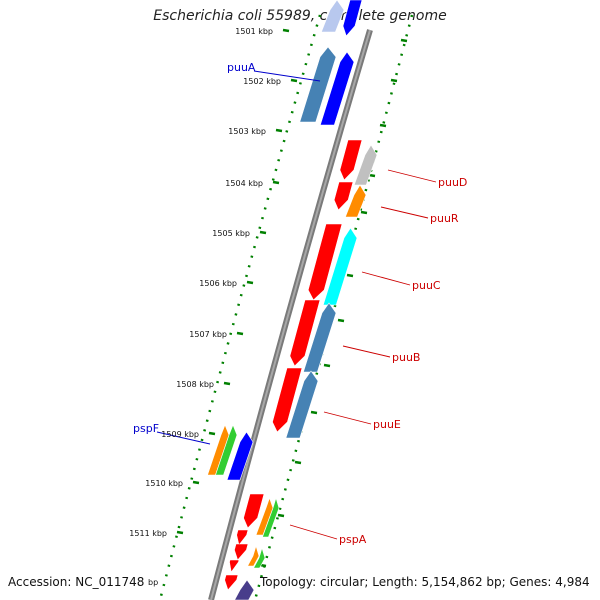  What do you see at coordinates (300, 16) in the screenshot?
I see `map-title: Escherichia coli 55989, complete genome` at bounding box center [300, 16].